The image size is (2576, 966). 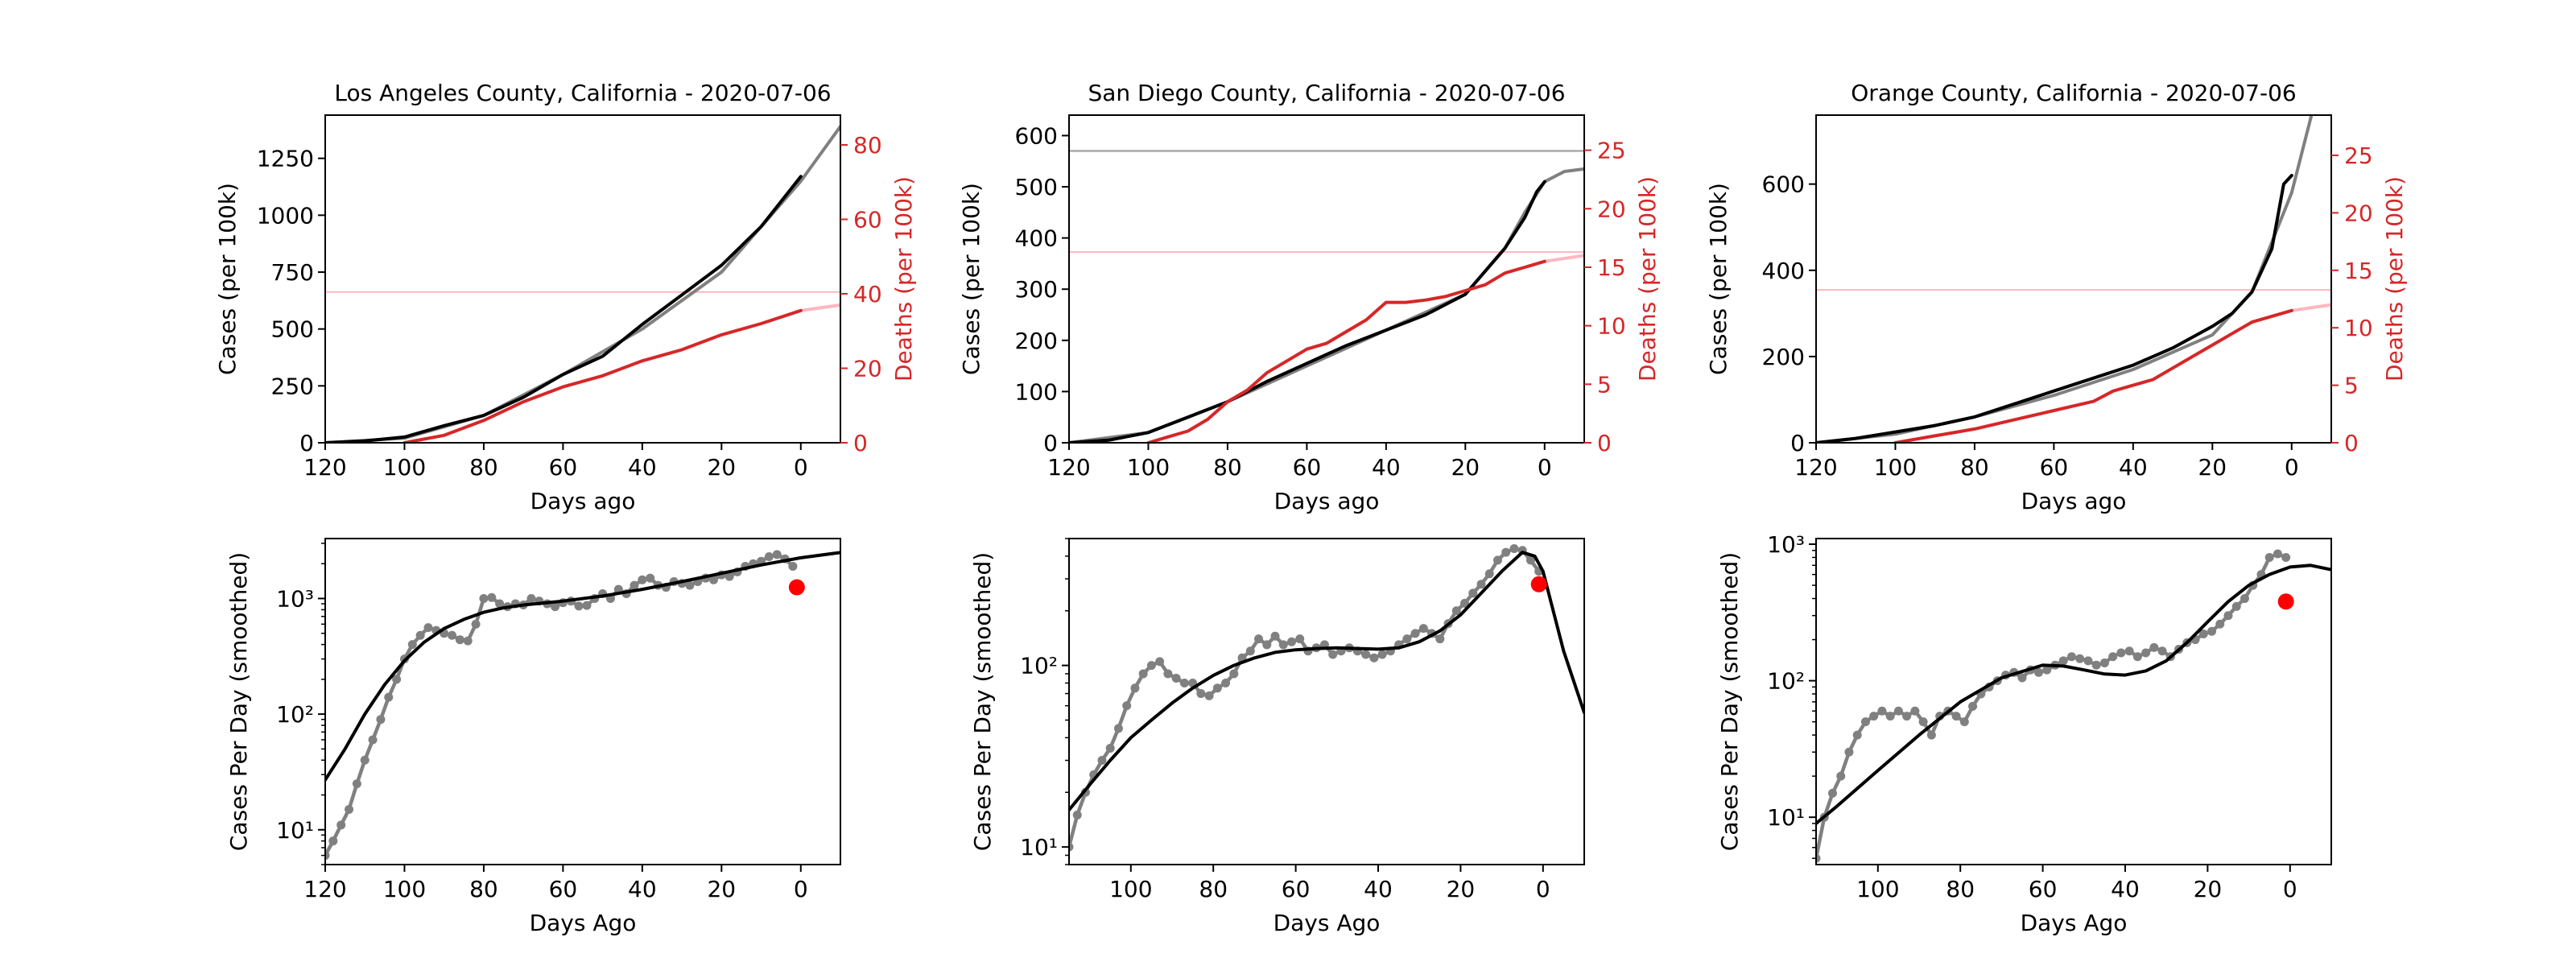 I want to click on y-tick-label: 200, so click(x=1783, y=357).